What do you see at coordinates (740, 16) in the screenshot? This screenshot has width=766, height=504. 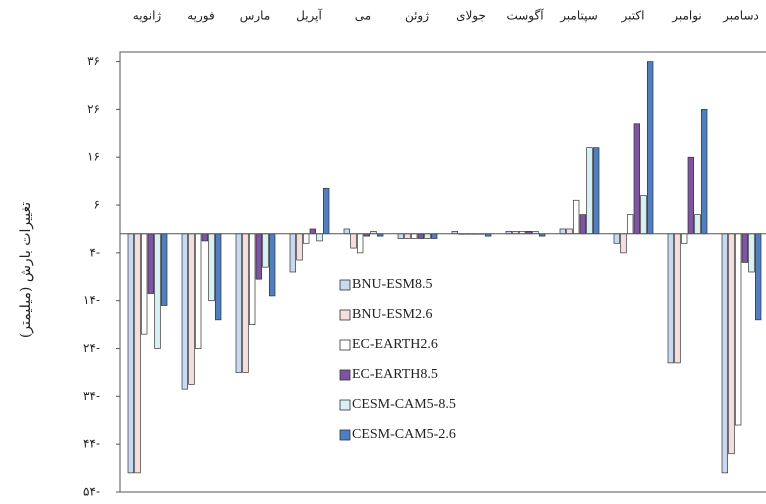 I see `x-tick-label: دسامبر` at bounding box center [740, 16].